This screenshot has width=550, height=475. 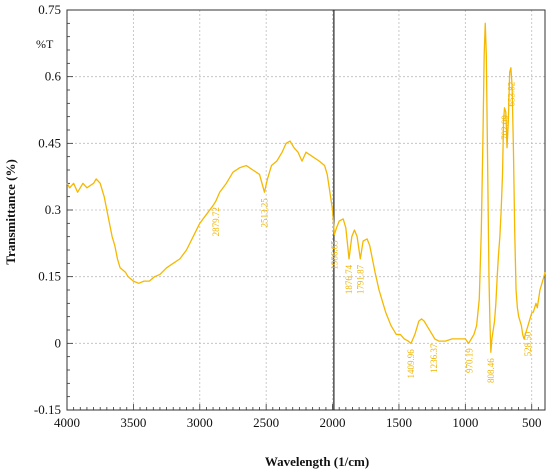 I want to click on y-tick-label: 0, so click(x=58, y=342).